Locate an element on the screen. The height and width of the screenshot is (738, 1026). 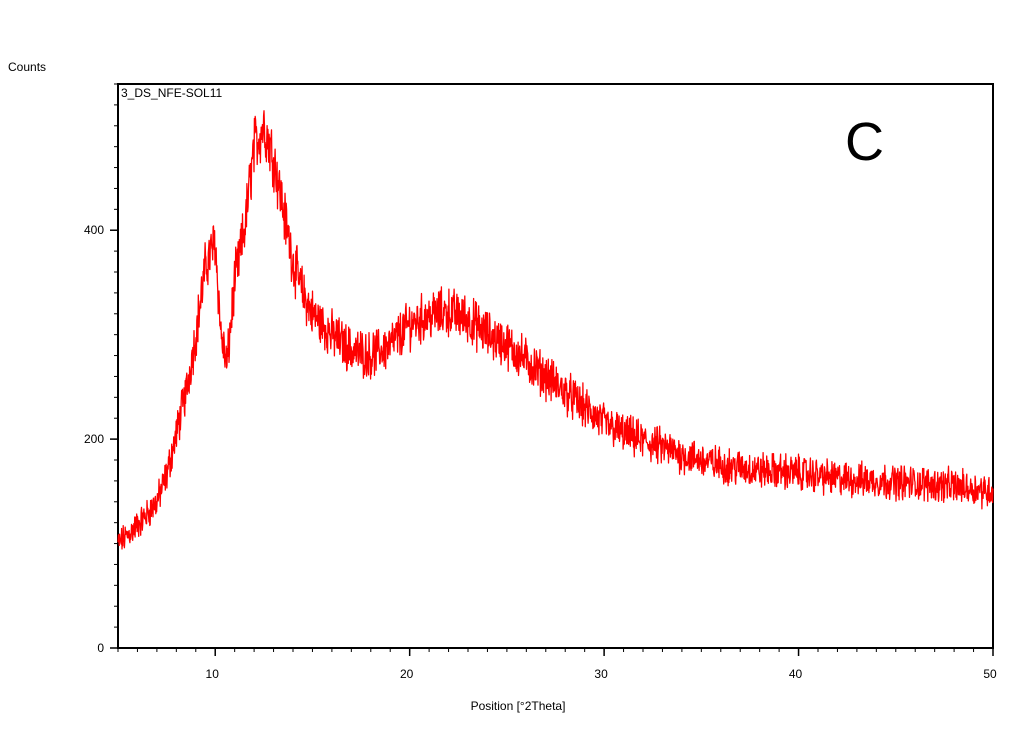
panel-letter: C is located at coordinates (864, 142).